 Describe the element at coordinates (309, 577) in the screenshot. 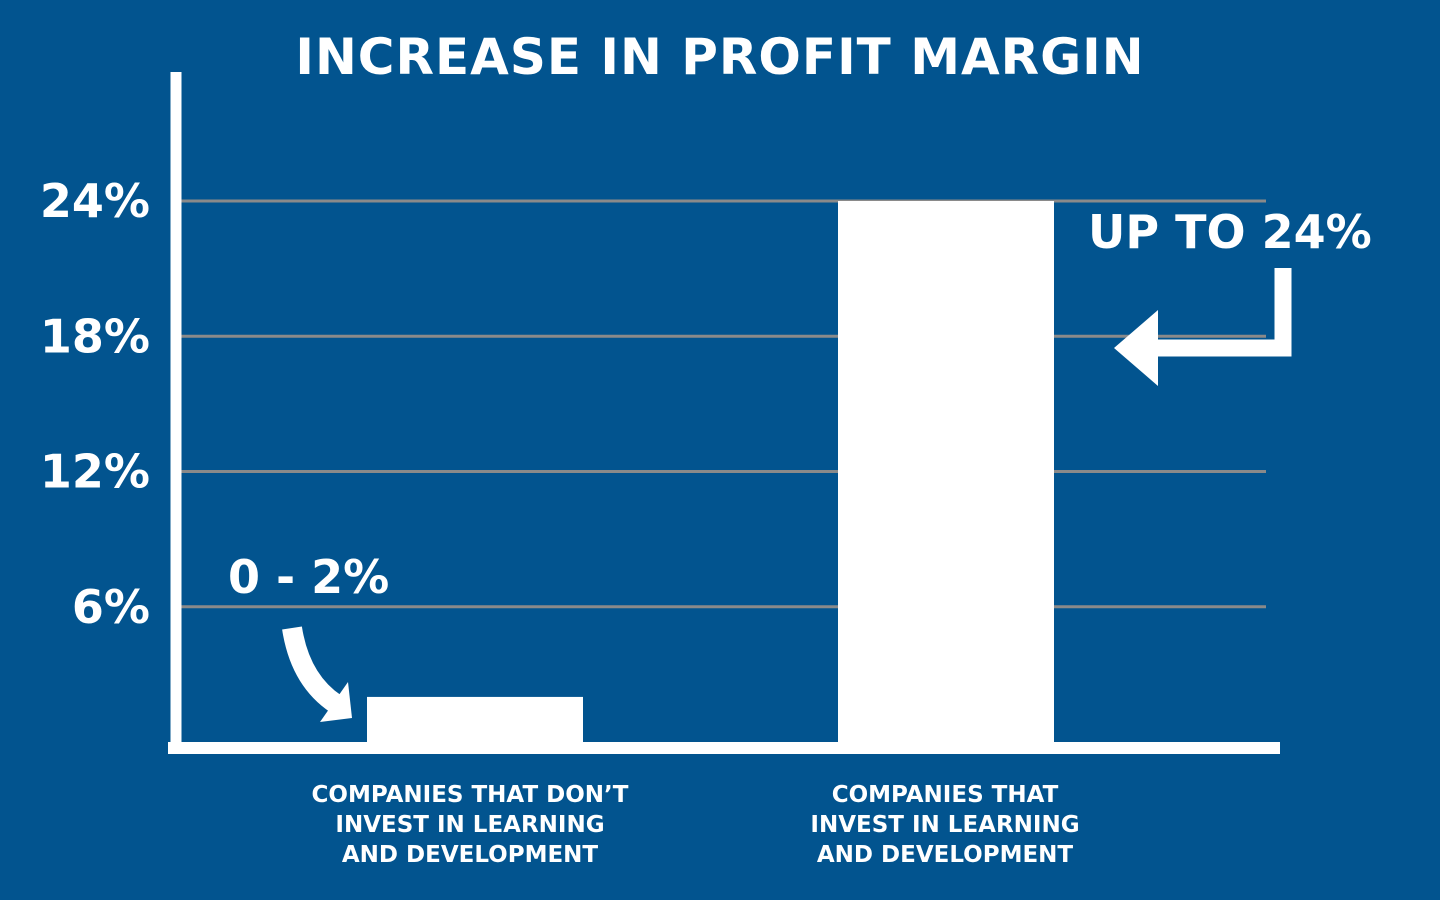

I see `annotation-low: 0 - 2%` at that location.